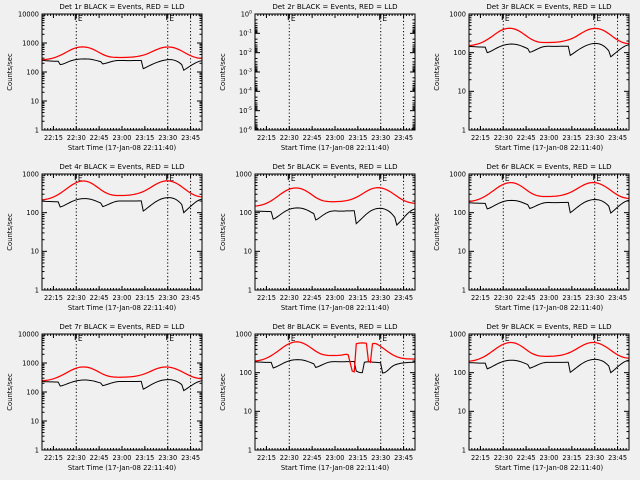 The image size is (640, 480). I want to click on panel-title: Det 2r BLACK = Events, RED = LLD, so click(336, 6).